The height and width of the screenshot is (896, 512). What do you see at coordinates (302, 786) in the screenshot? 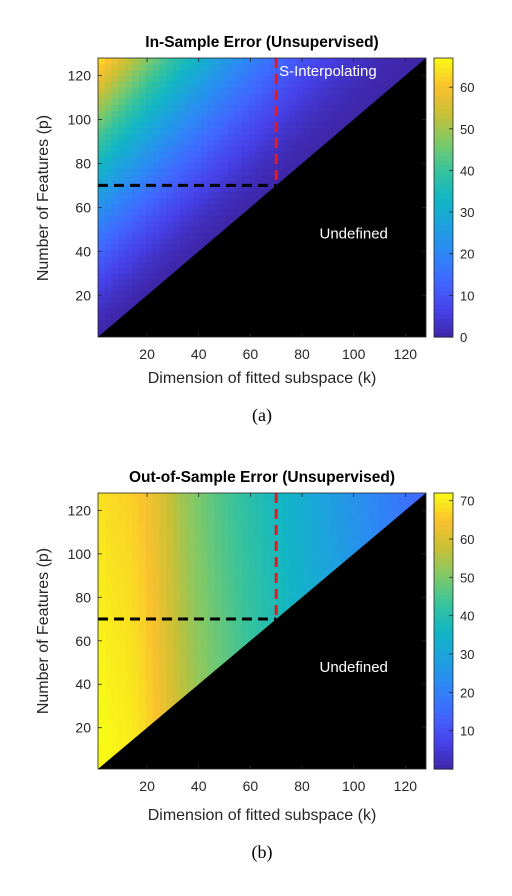
I see `x-tick-label: 80` at bounding box center [302, 786].